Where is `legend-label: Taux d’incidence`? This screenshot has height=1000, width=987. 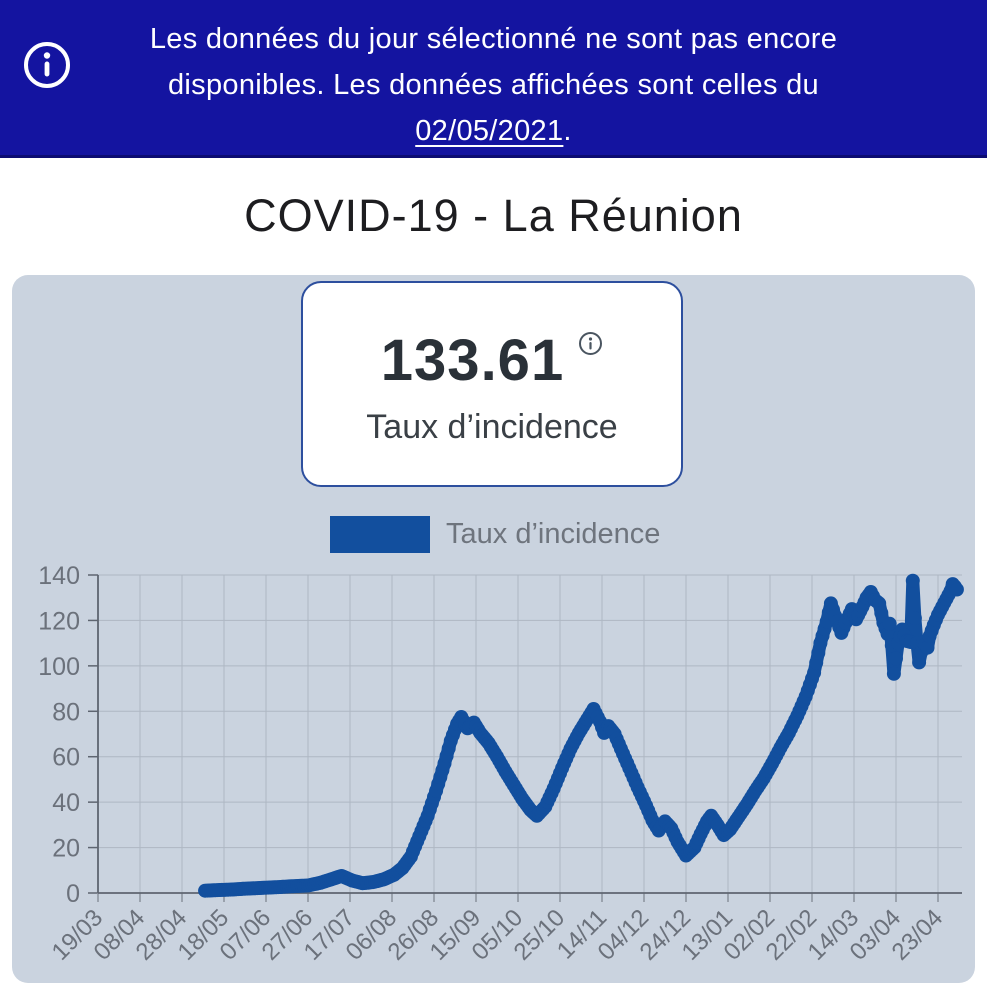
legend-label: Taux d’incidence is located at coordinates (553, 533).